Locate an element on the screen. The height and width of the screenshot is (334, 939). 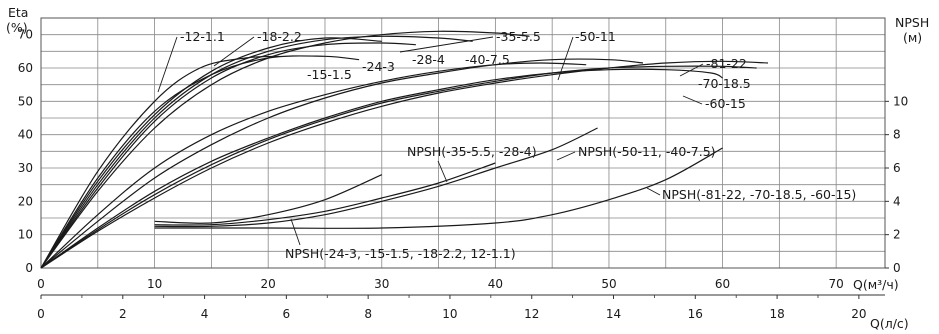
x-bottom-tick-label: 10 is located at coordinates (449, 314).